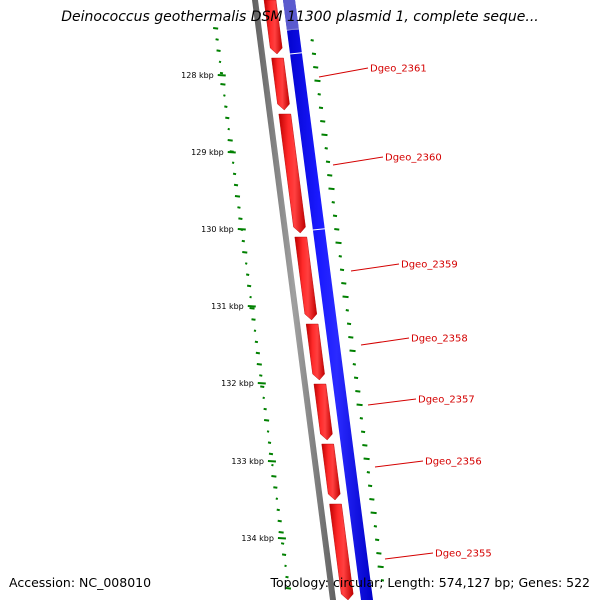  I want to click on accession-text: Accession: NC_008010, so click(80, 582).